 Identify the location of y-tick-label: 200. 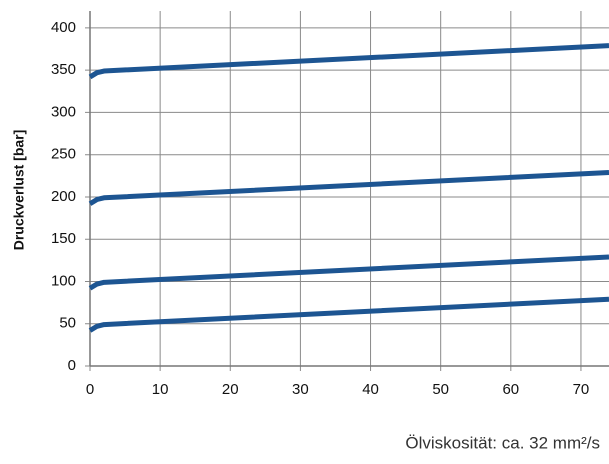
(63, 196).